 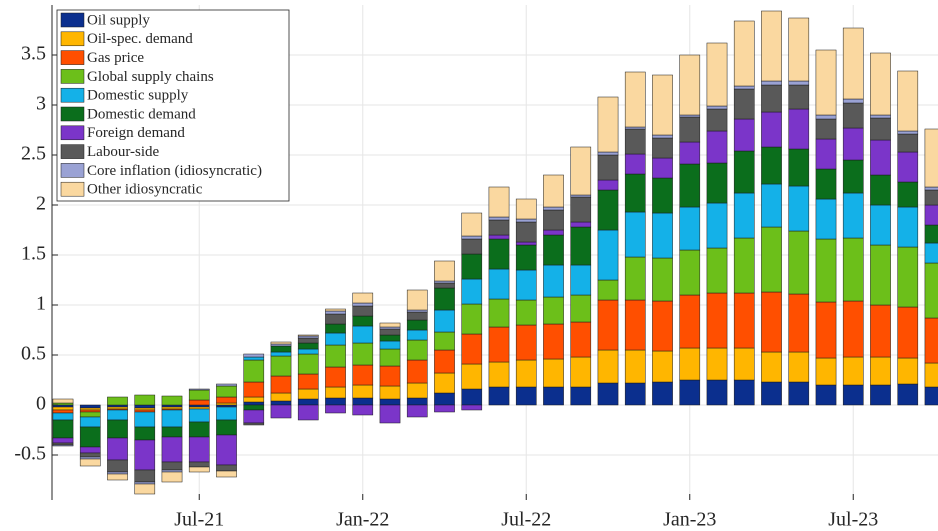 I want to click on y-tick-label: 0, so click(x=41, y=404).